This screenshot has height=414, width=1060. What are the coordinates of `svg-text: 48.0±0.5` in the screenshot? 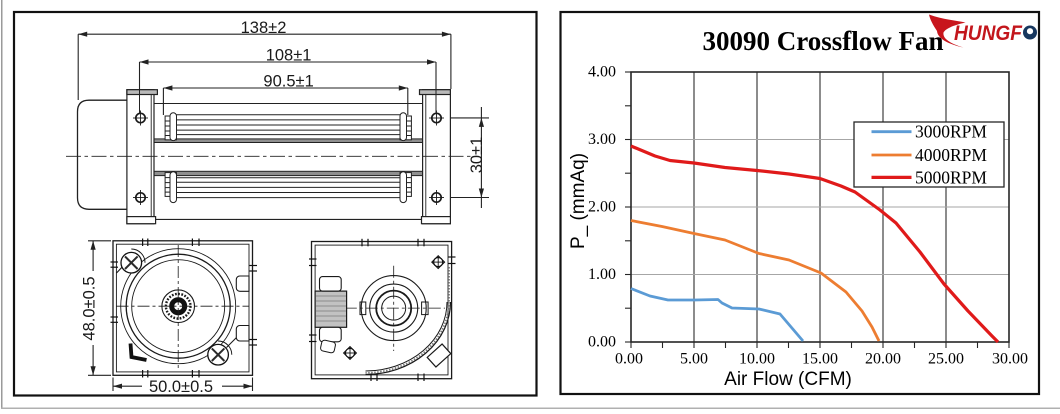 It's located at (90, 308).